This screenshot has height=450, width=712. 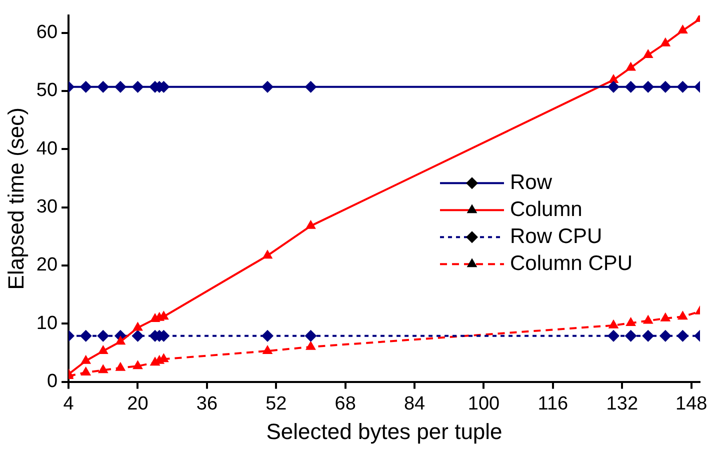 I want to click on x-tick-label: 132, so click(x=622, y=403).